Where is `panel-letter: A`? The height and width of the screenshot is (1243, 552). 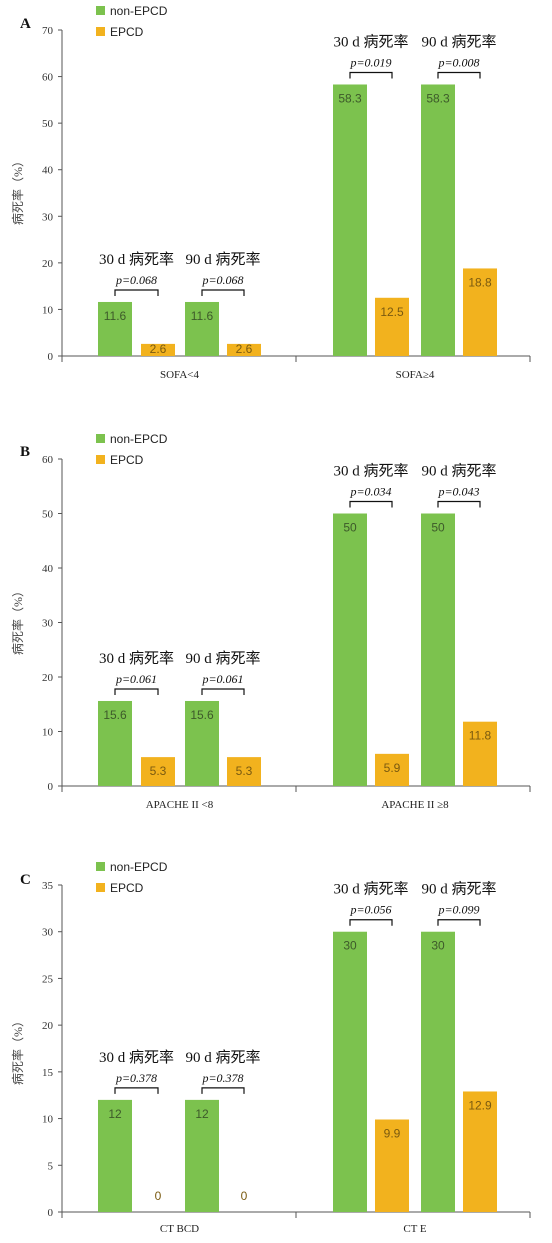
panel-letter: A is located at coordinates (25, 24).